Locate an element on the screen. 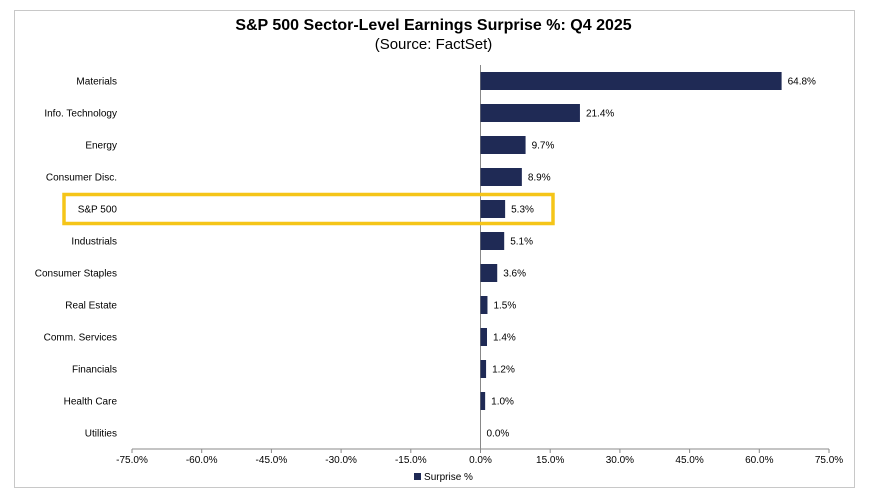 This screenshot has height=494, width=887. data-label: 64.8% is located at coordinates (802, 82).